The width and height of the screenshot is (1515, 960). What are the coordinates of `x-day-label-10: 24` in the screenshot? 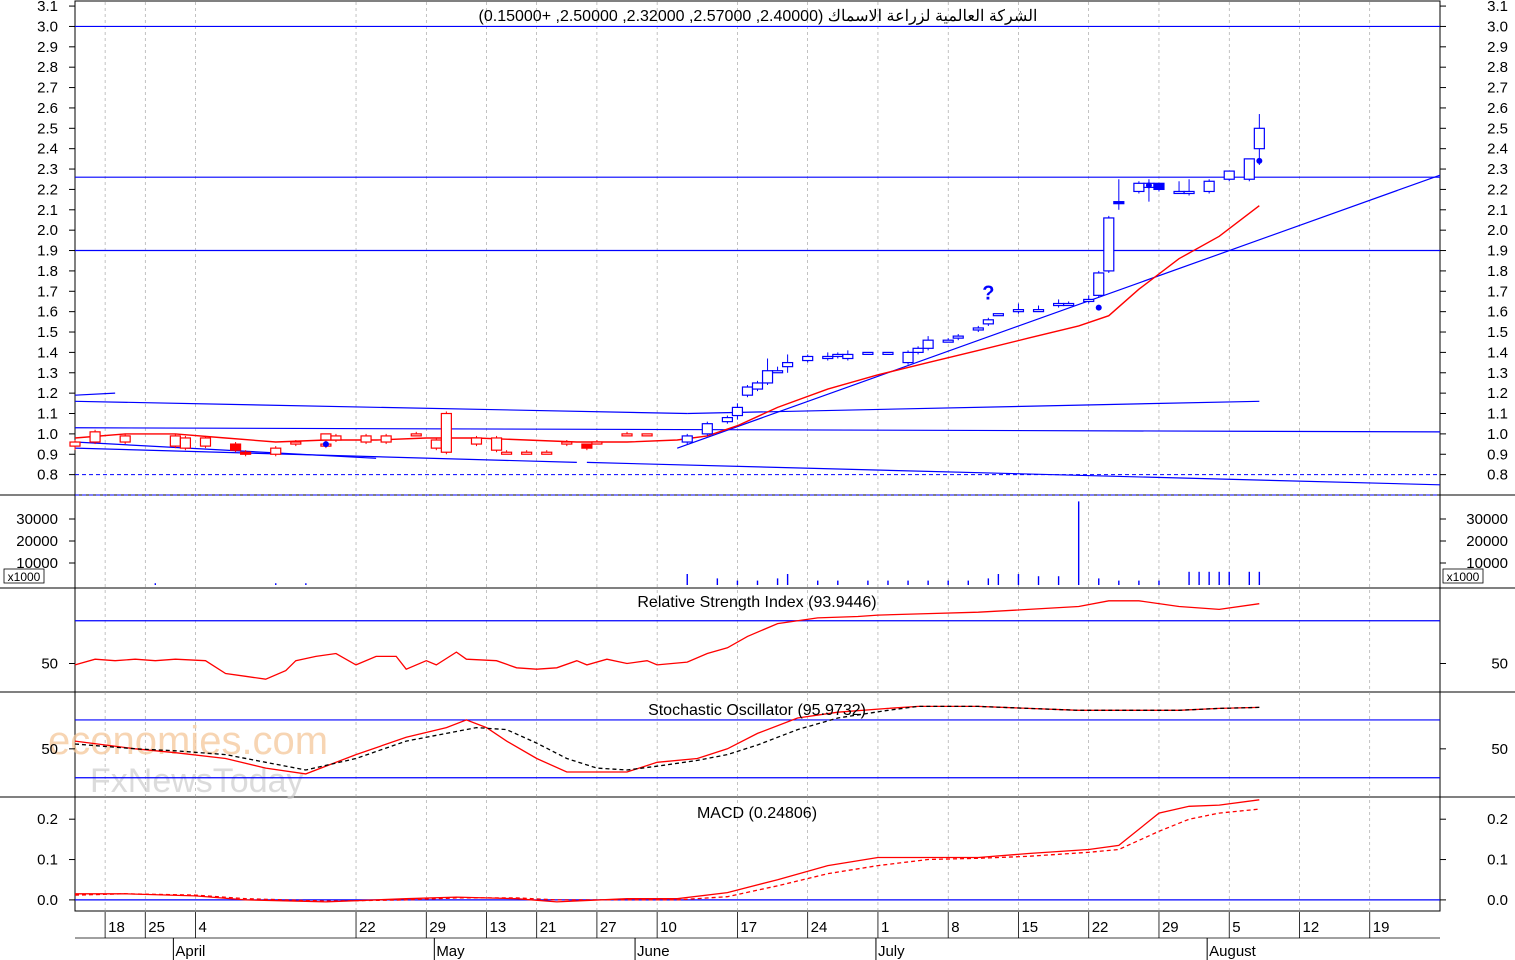 It's located at (819, 927).